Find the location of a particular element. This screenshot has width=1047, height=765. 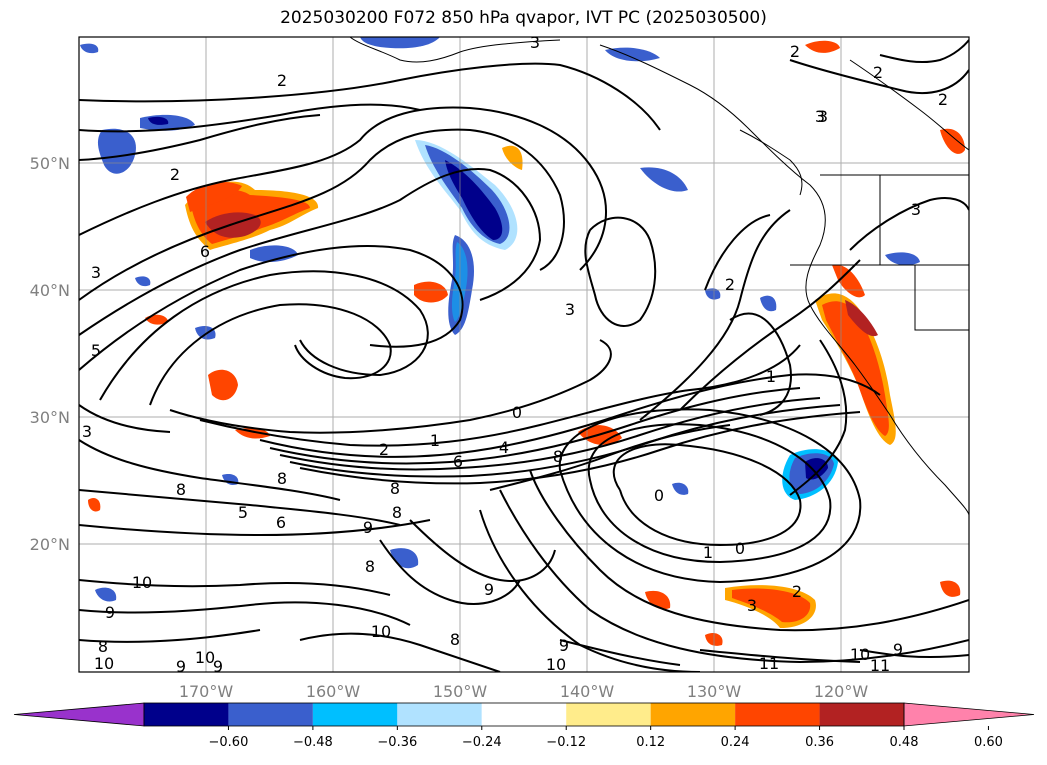

lat-label: 40°N is located at coordinates (50, 290).